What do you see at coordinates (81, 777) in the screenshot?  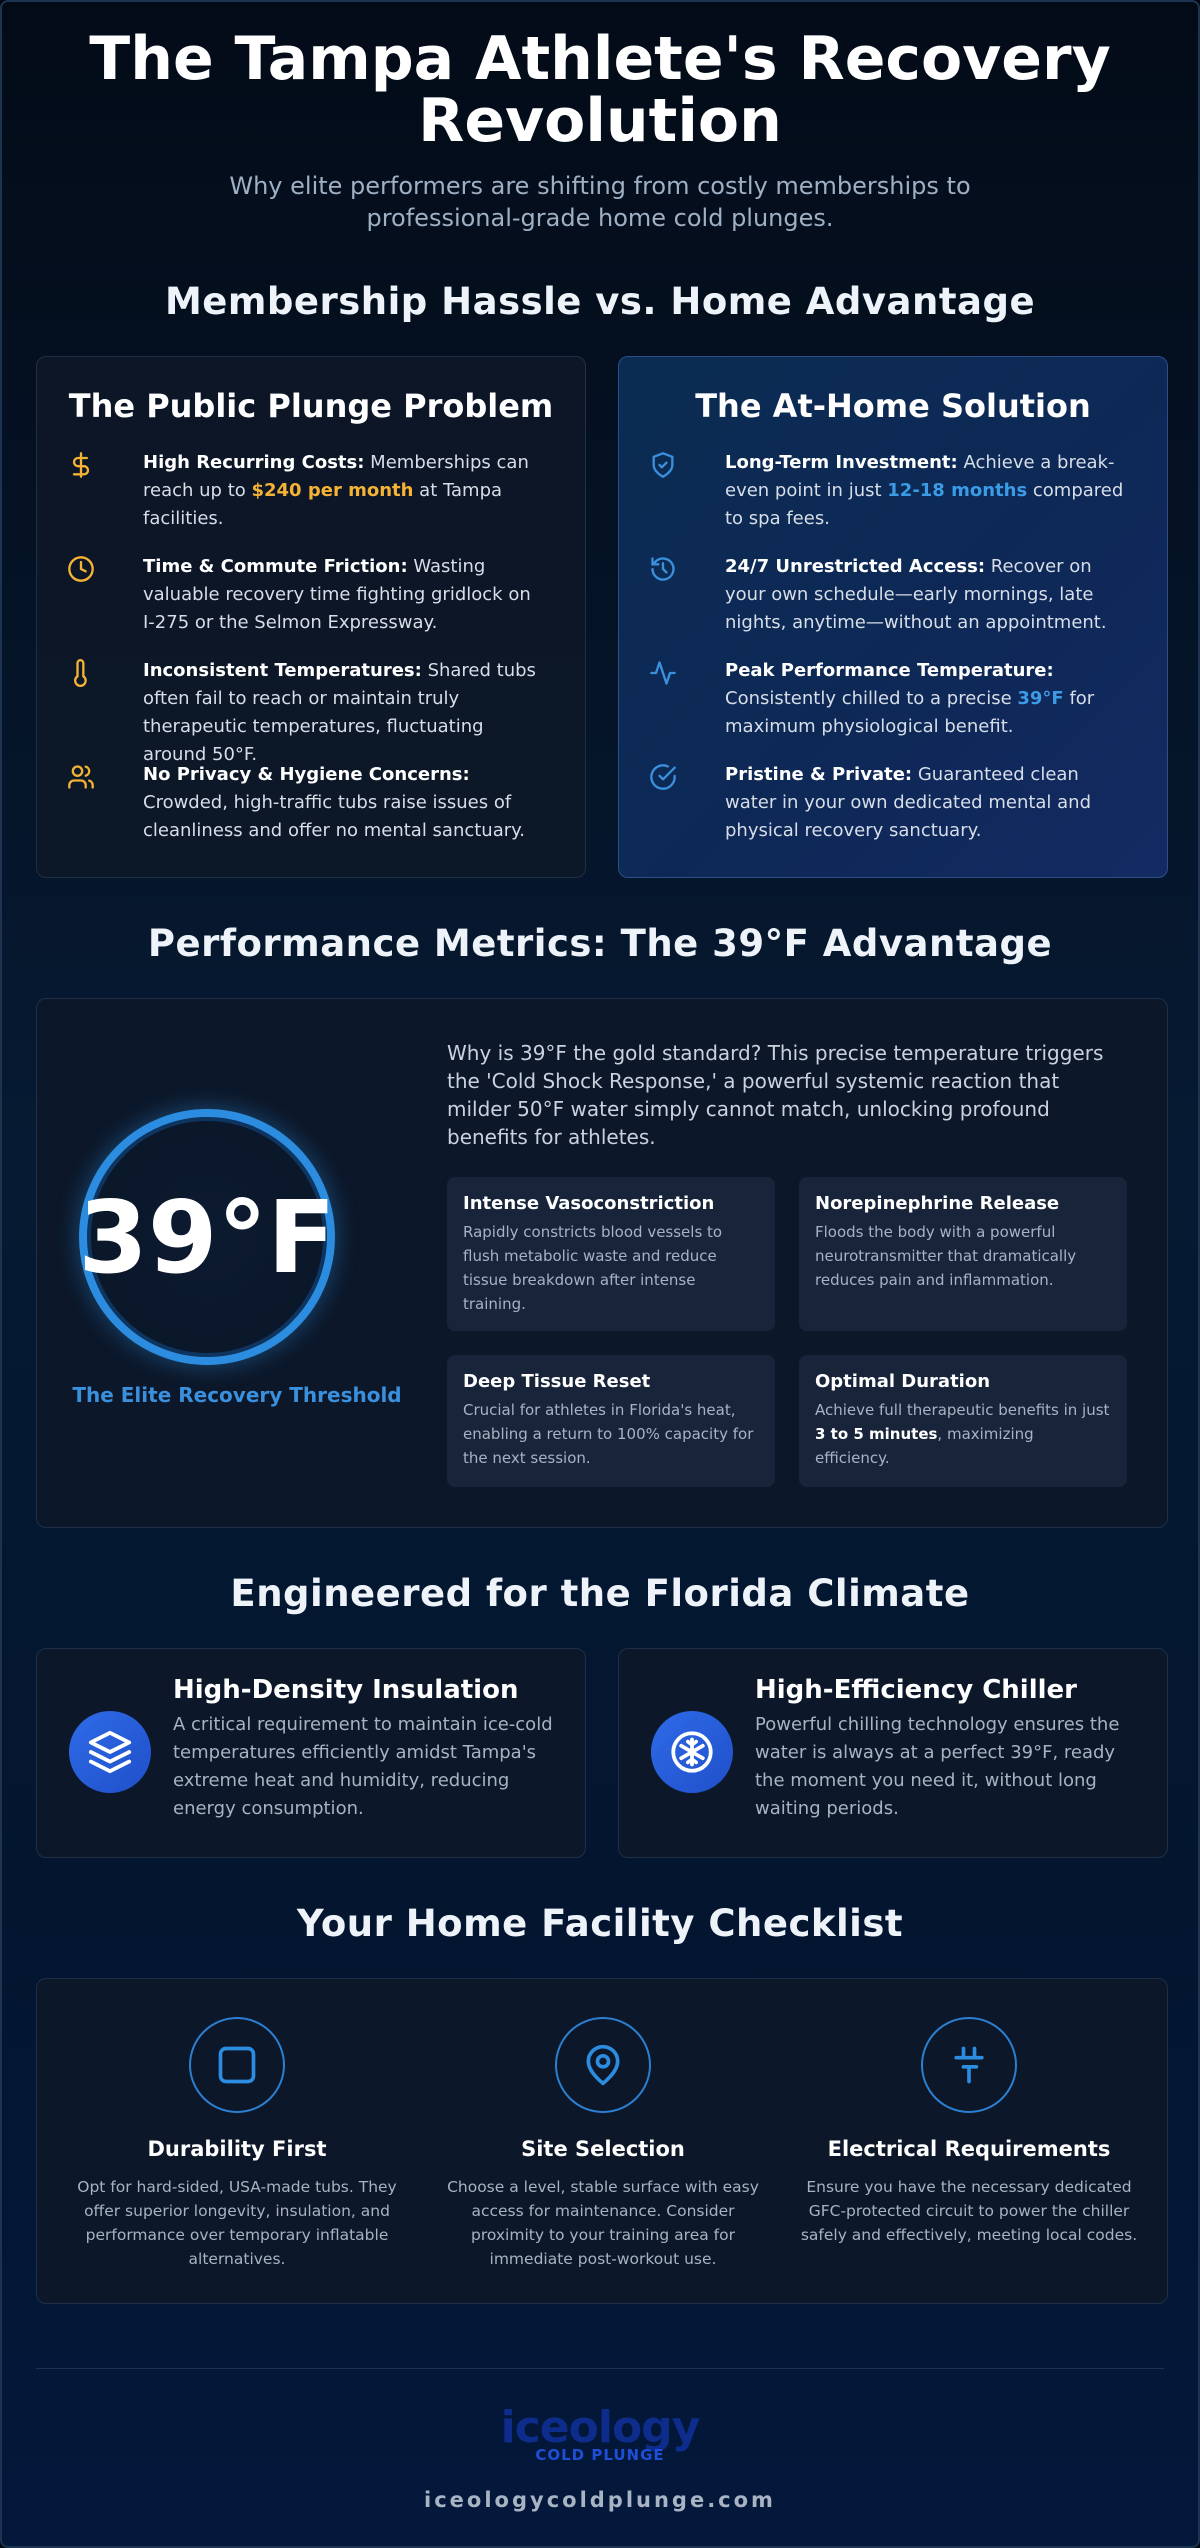 I see `users-icon` at bounding box center [81, 777].